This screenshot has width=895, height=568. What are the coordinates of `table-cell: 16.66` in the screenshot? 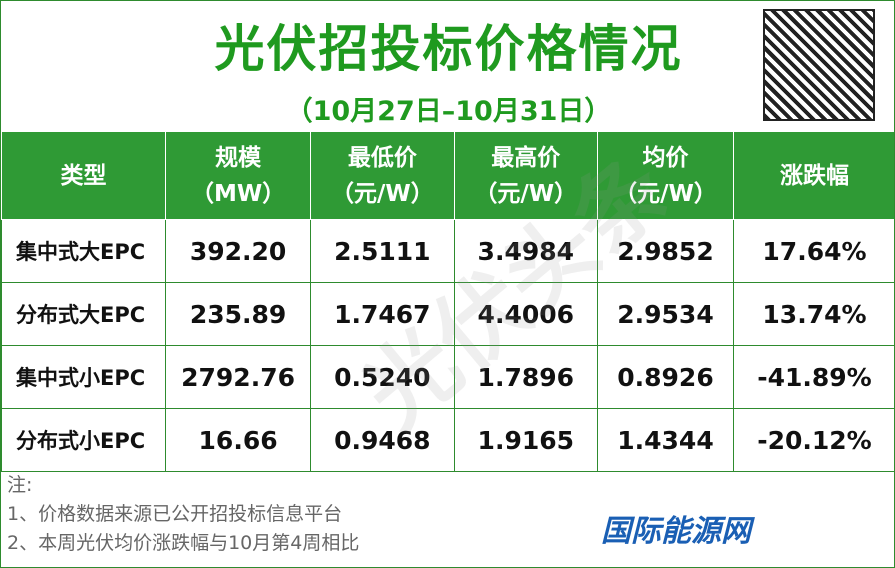 It's located at (238, 440).